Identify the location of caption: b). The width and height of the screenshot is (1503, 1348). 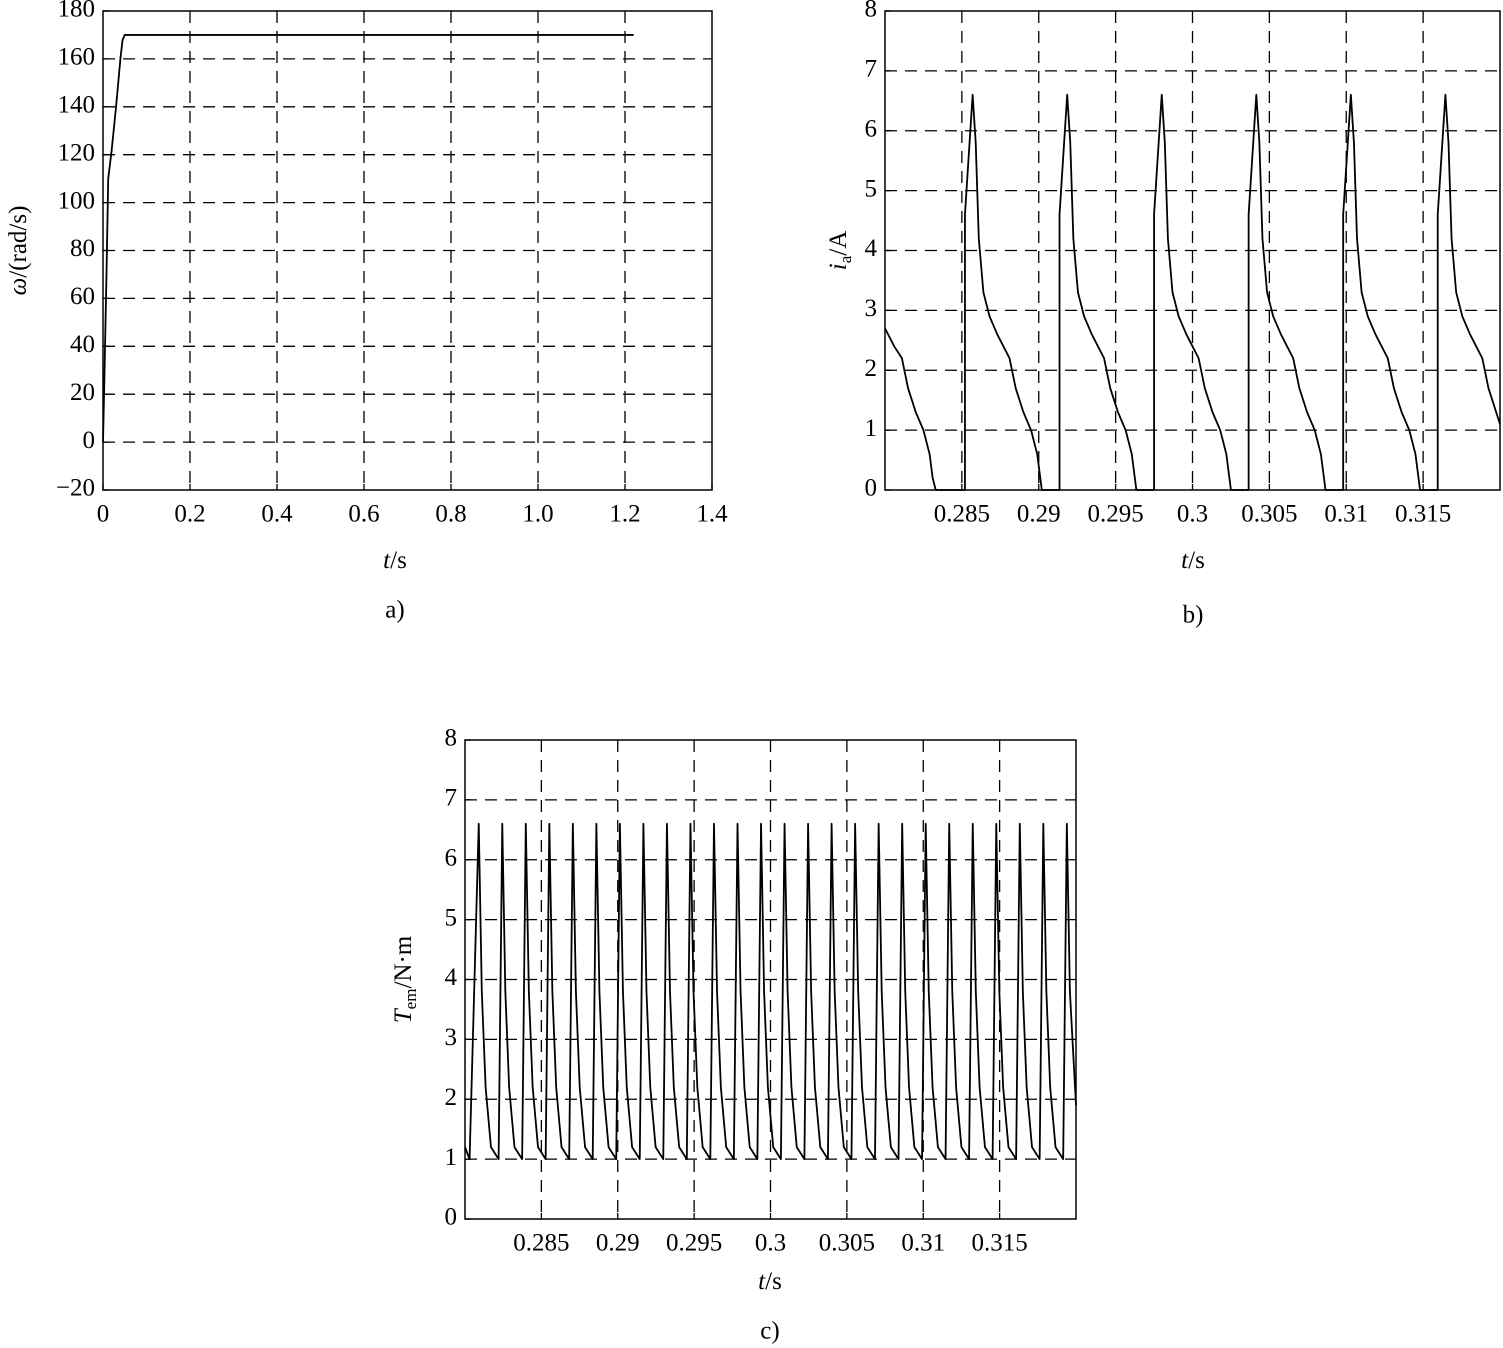
(1193, 615).